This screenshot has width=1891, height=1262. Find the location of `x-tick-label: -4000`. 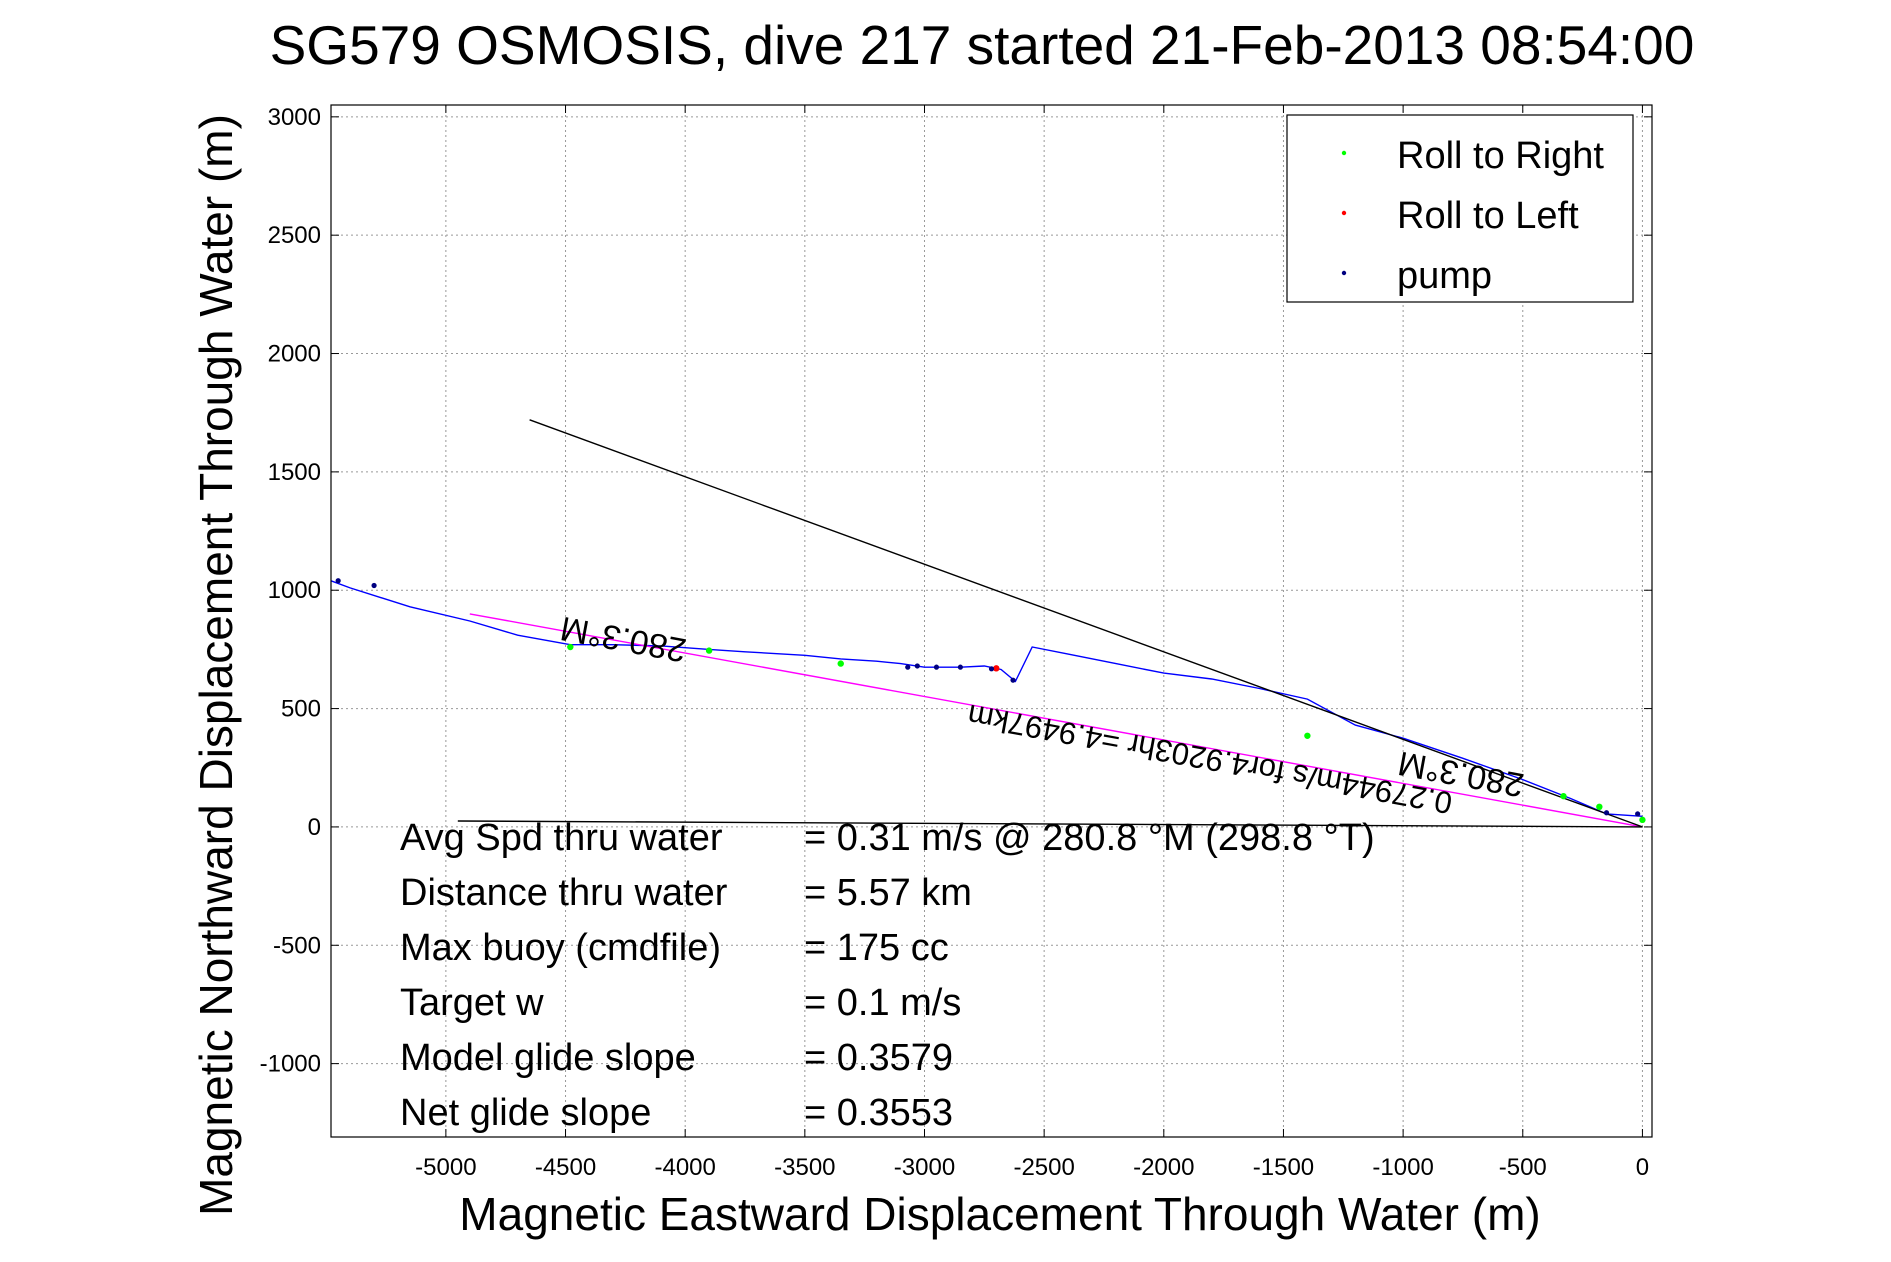

x-tick-label: -4000 is located at coordinates (684, 1167).